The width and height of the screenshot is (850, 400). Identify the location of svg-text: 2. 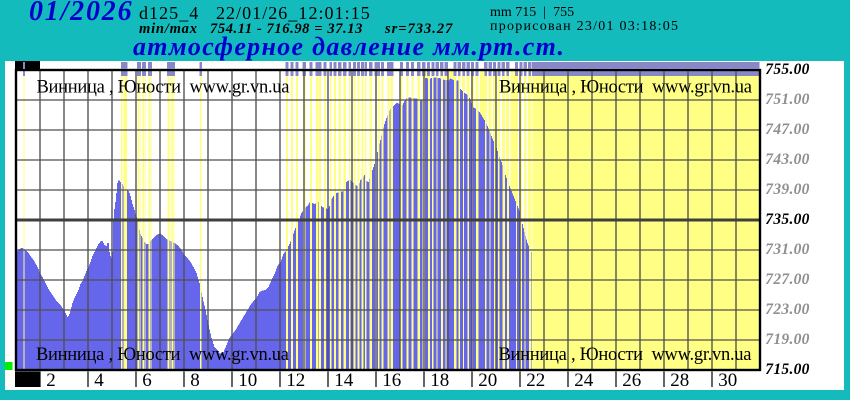
(51, 380).